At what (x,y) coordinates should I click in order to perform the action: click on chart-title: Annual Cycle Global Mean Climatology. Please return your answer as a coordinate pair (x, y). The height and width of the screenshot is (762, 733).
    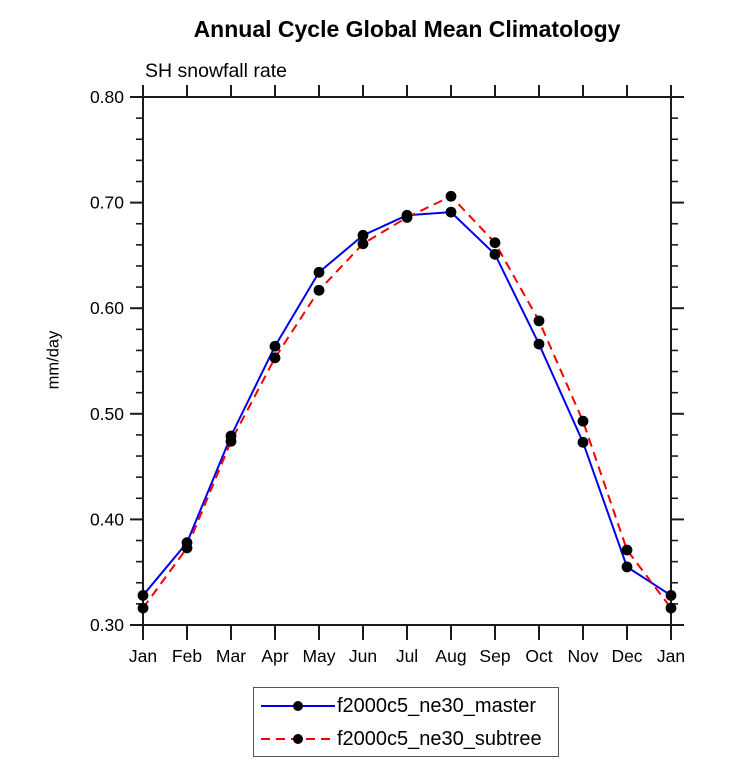
    Looking at the image, I should click on (407, 29).